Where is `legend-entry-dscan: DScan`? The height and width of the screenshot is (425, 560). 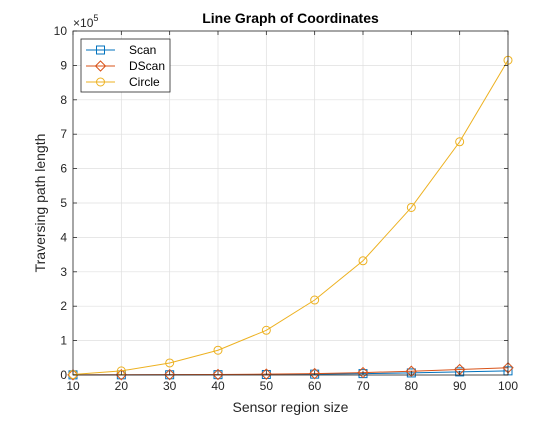 legend-entry-dscan: DScan is located at coordinates (125, 66).